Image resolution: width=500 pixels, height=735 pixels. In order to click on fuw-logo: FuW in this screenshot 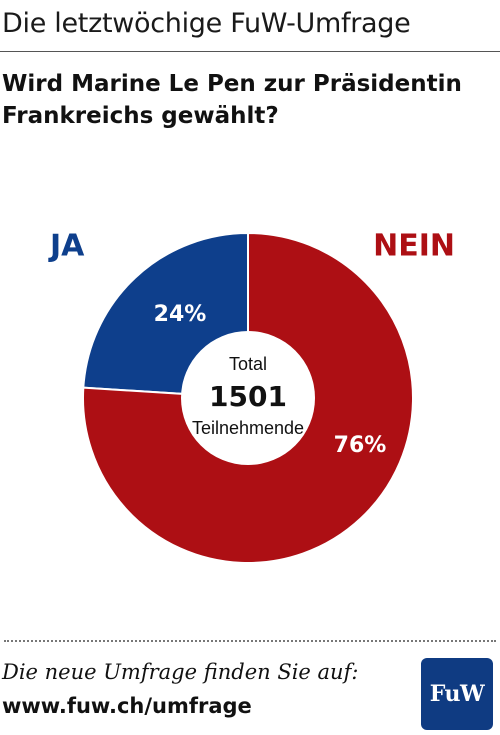, I will do `click(457, 694)`.